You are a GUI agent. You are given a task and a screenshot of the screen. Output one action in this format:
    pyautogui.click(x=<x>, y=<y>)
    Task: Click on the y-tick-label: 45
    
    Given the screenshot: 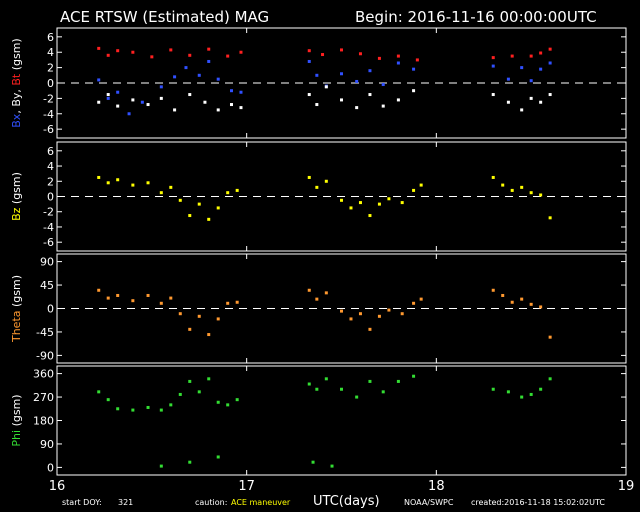 What is the action you would take?
    pyautogui.click(x=47, y=285)
    